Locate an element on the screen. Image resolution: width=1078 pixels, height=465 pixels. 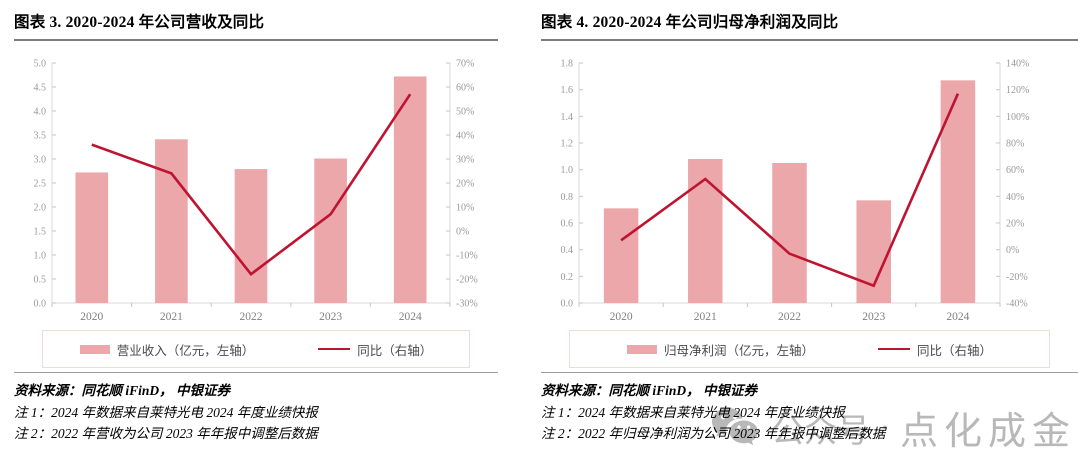
svg-text: -10% is located at coordinates (467, 256).